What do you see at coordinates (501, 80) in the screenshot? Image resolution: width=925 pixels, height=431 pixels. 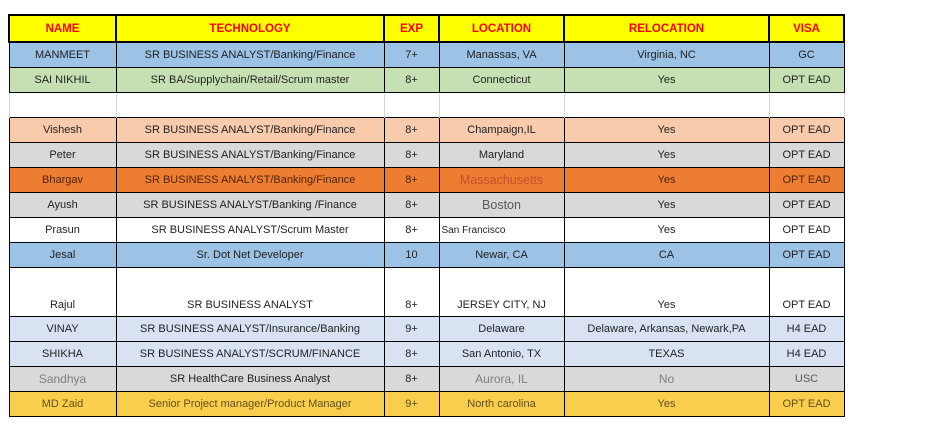 I see `cell-location: Connecticut` at bounding box center [501, 80].